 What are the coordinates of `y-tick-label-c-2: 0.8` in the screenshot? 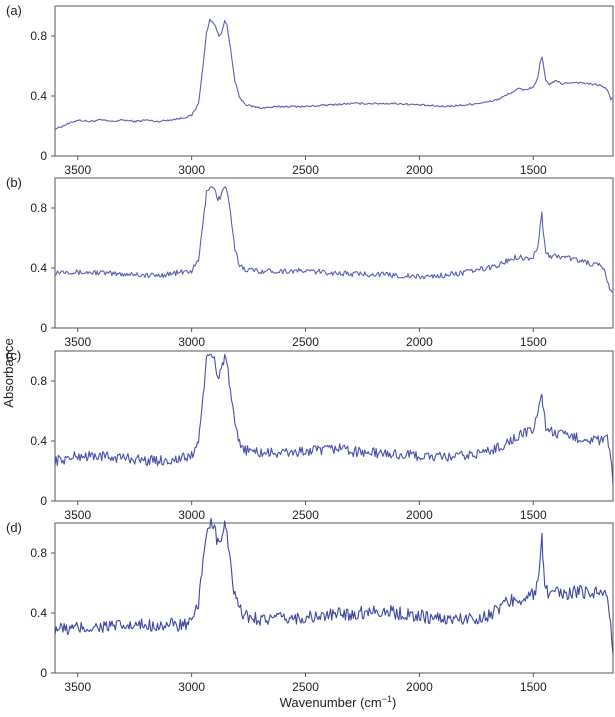 It's located at (38, 381).